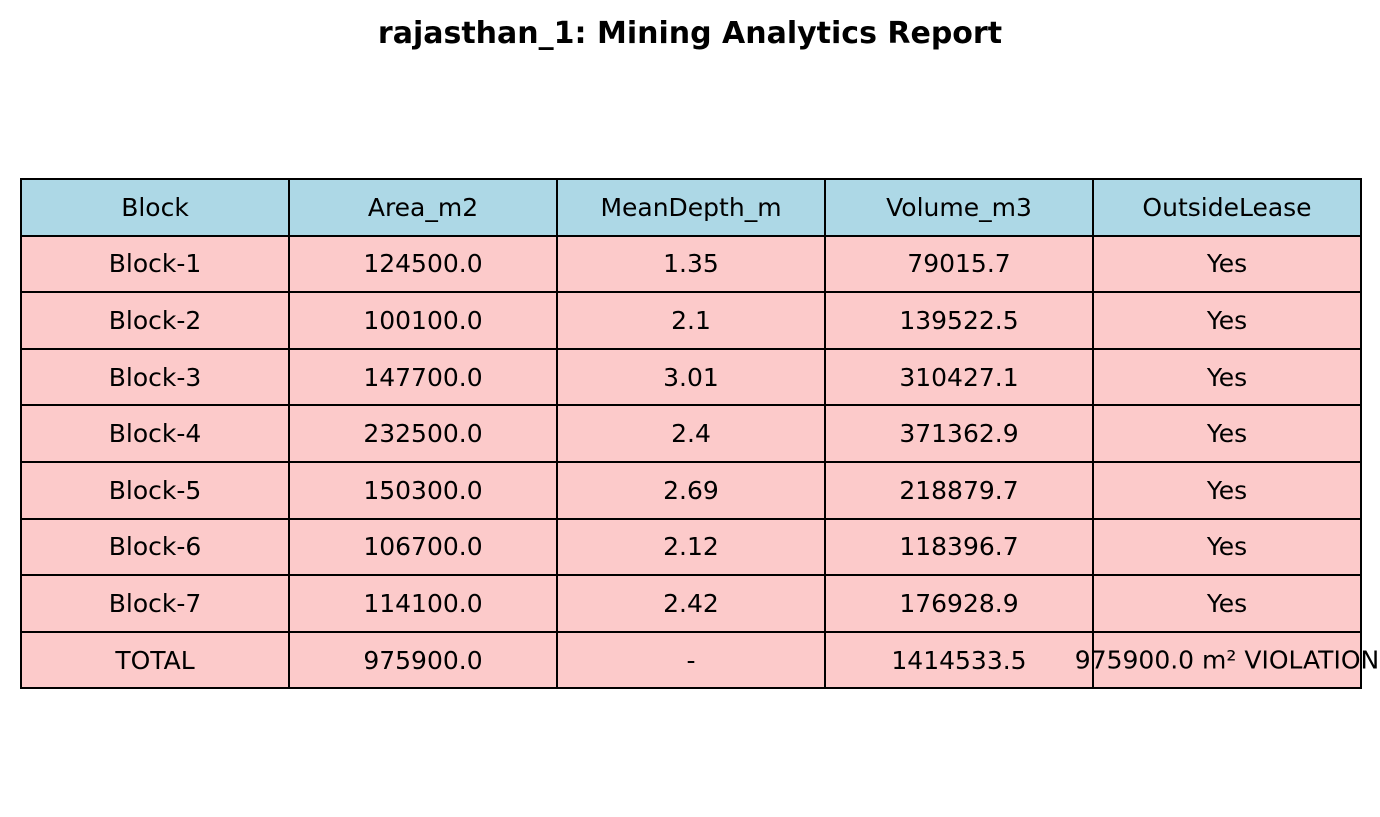 The image size is (1380, 817). I want to click on table-row: Block-6 106700.0 2.12 118396.7 Yes, so click(691, 547).